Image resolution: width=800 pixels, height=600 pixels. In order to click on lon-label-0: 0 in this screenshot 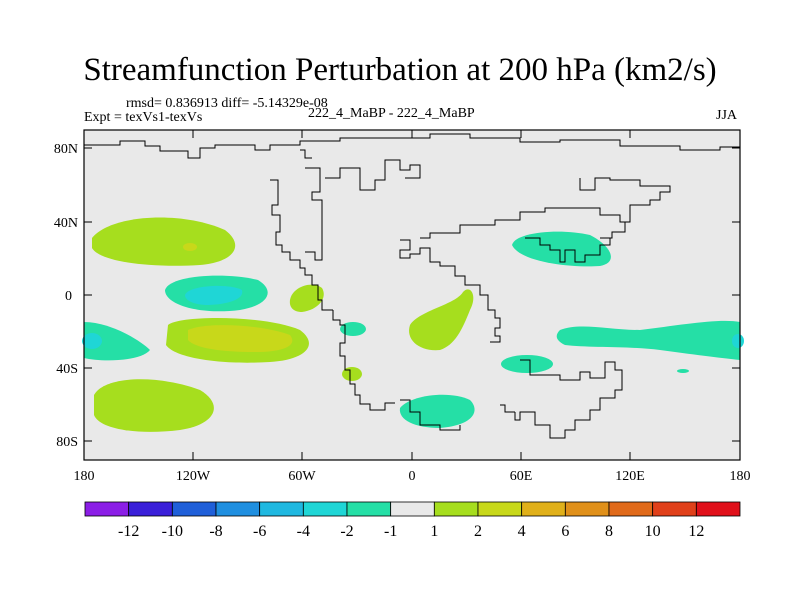, I will do `click(412, 476)`.